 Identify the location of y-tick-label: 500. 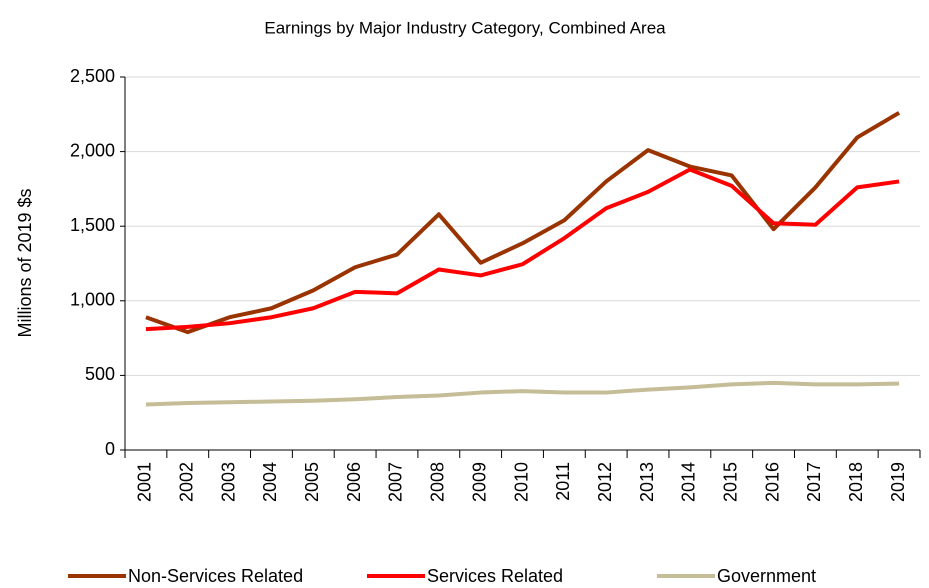
(100, 374).